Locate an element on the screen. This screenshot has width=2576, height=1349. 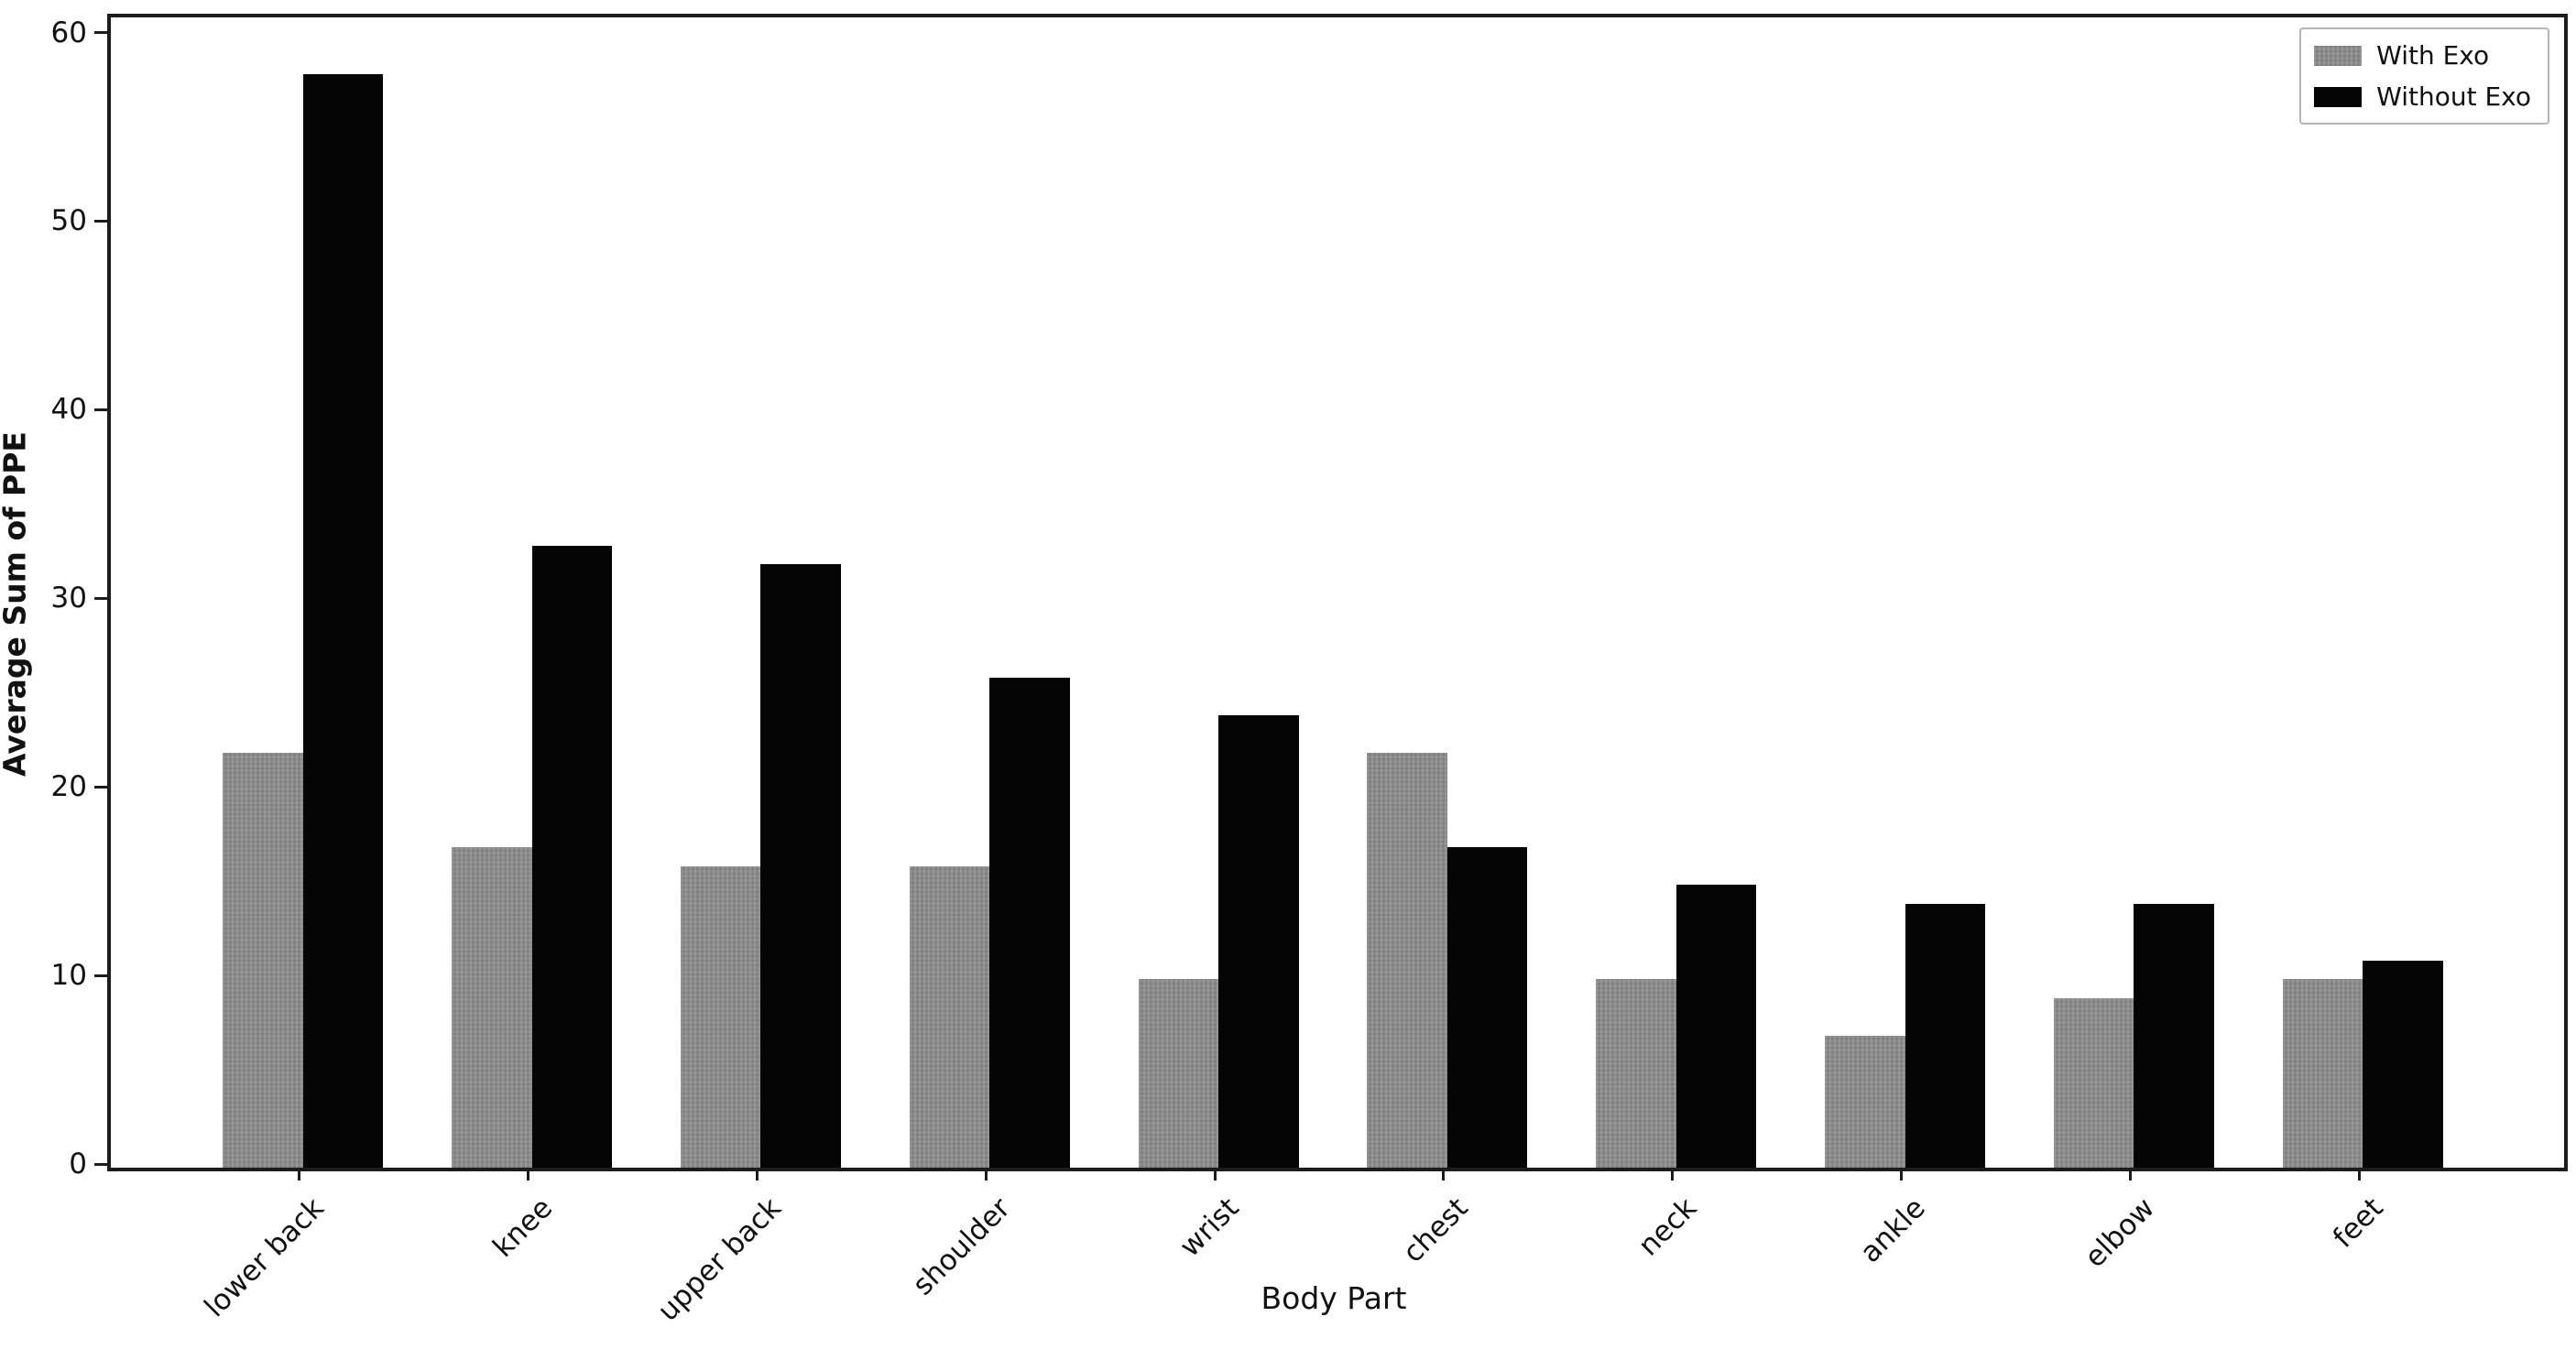
legend: With Exo Without Exo is located at coordinates (2424, 76).